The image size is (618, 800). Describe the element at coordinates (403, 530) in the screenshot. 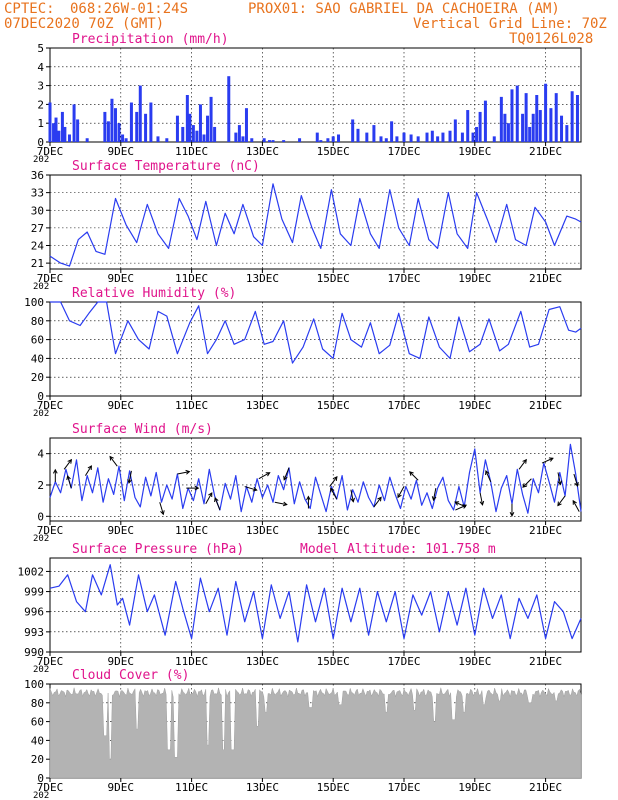

I see `wind-xtick-label: 17DEC` at that location.